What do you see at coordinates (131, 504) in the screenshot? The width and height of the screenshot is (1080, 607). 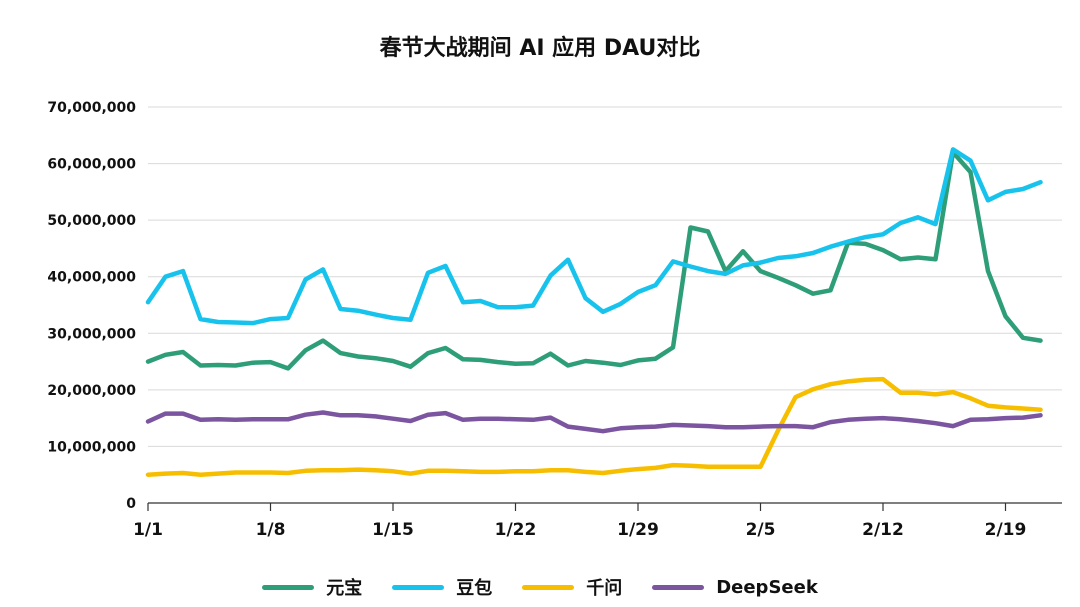 I see `y-tick-label: 0` at bounding box center [131, 504].